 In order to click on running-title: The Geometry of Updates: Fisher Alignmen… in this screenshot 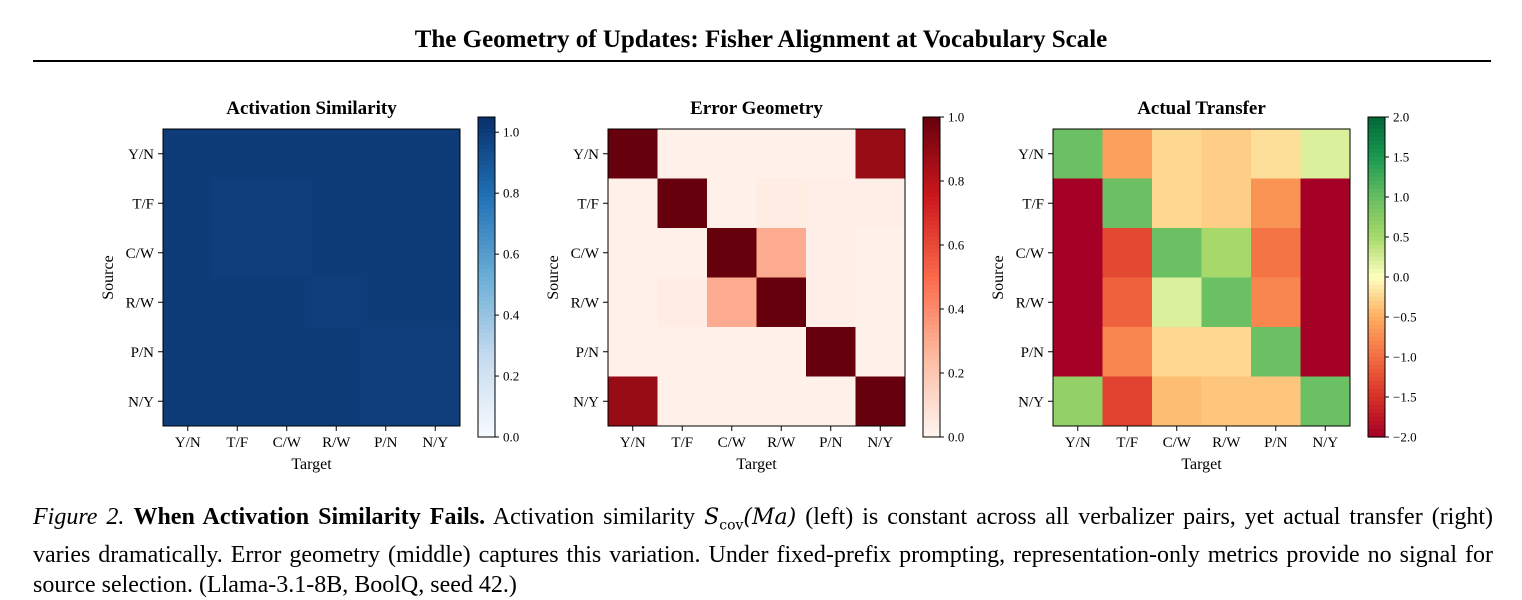, I will do `click(761, 39)`.